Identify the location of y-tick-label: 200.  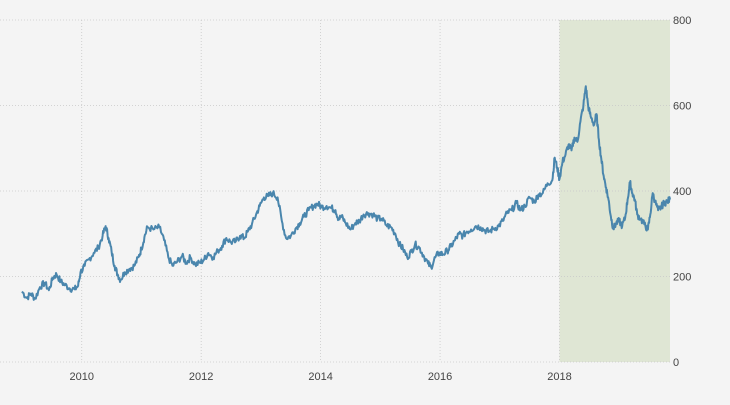
(682, 278).